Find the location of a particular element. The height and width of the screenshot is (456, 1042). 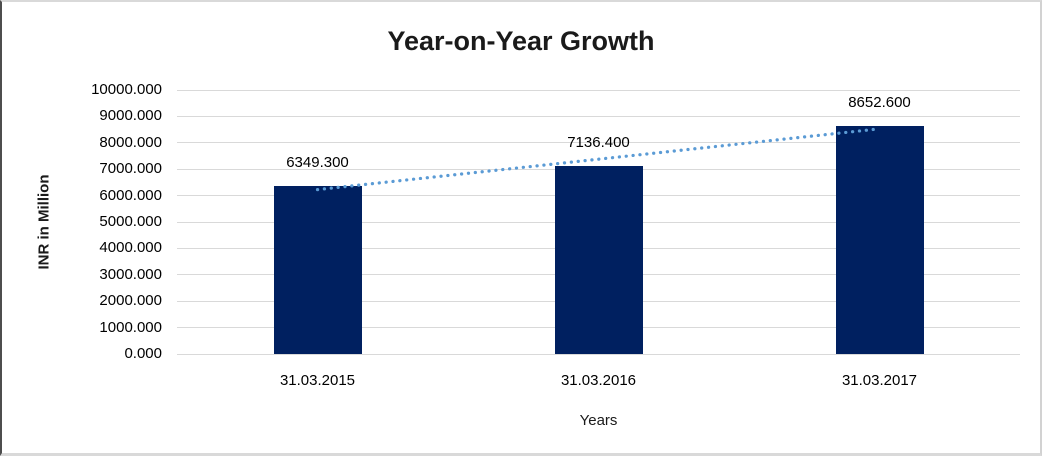

bar-31.03.2017 is located at coordinates (879, 239).